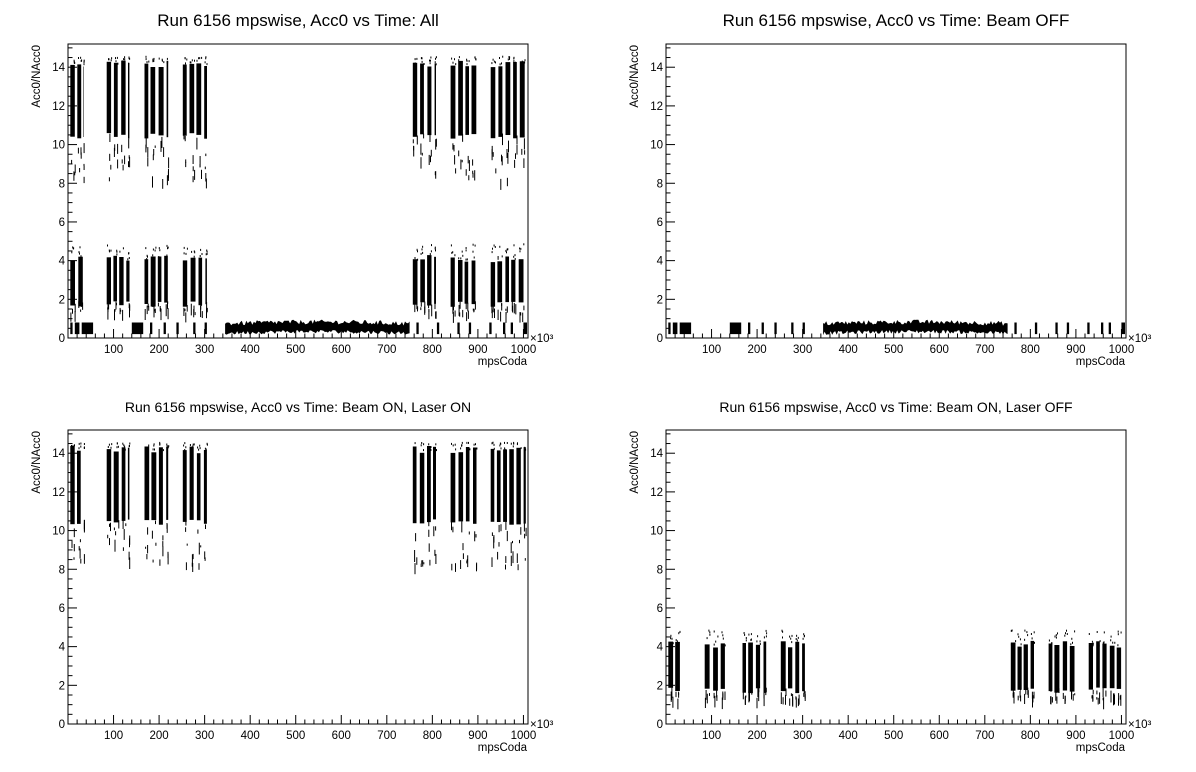 The width and height of the screenshot is (1196, 772). I want to click on x-tick-label: 500, so click(893, 350).